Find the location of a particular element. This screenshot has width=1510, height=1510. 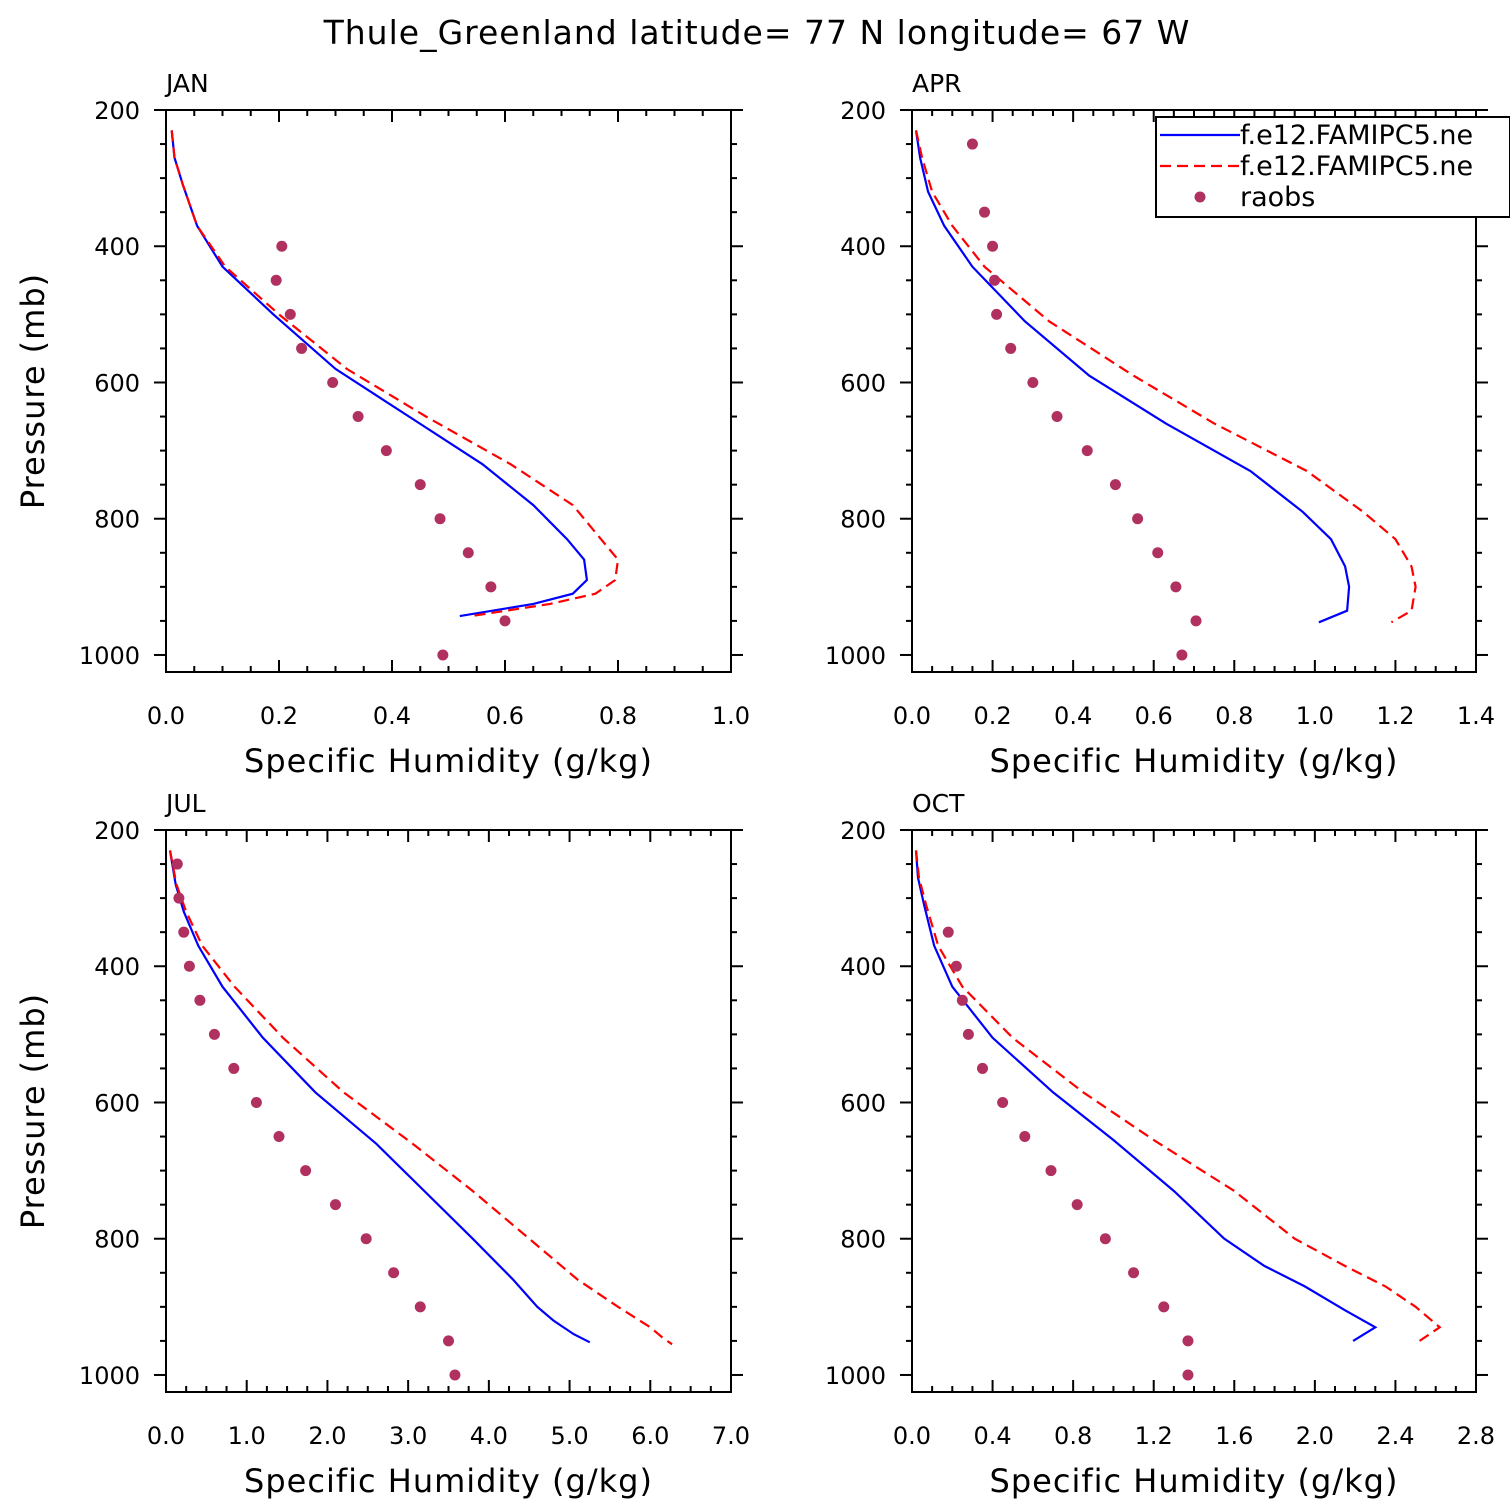

y-axis-label: Pressure (mb) is located at coordinates (33, 1111).